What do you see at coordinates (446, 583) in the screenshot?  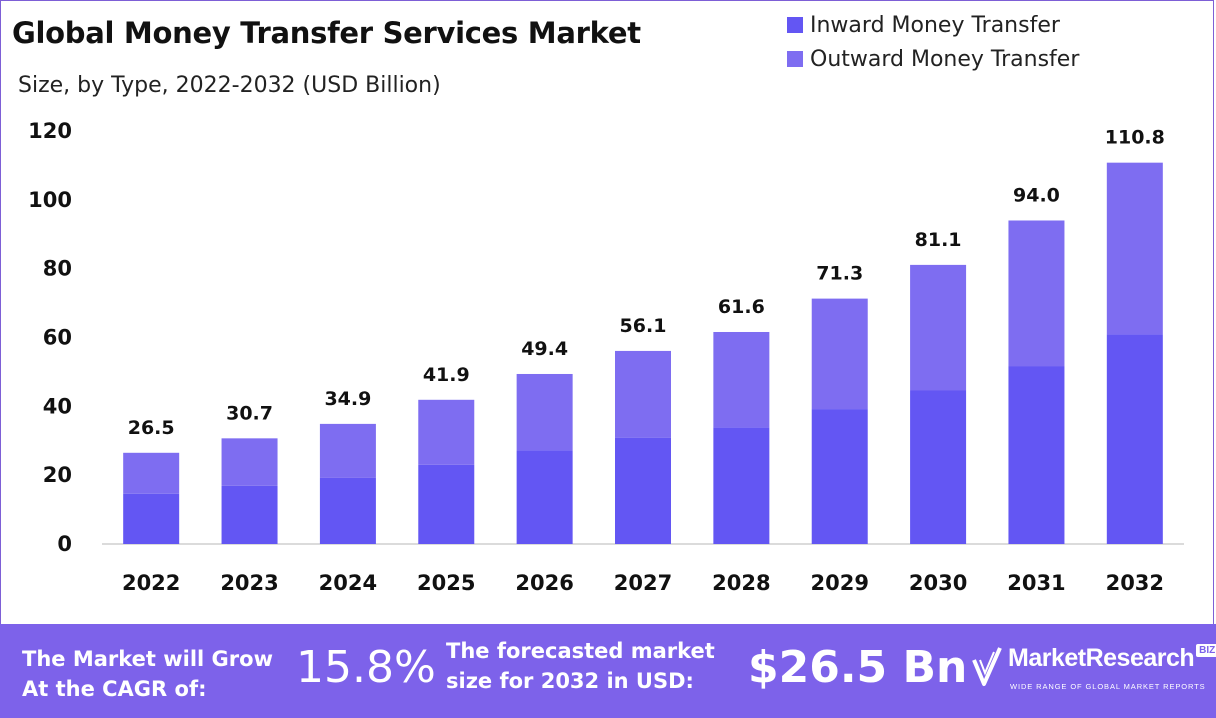 I see `x-tick-label-2025: 2025` at bounding box center [446, 583].